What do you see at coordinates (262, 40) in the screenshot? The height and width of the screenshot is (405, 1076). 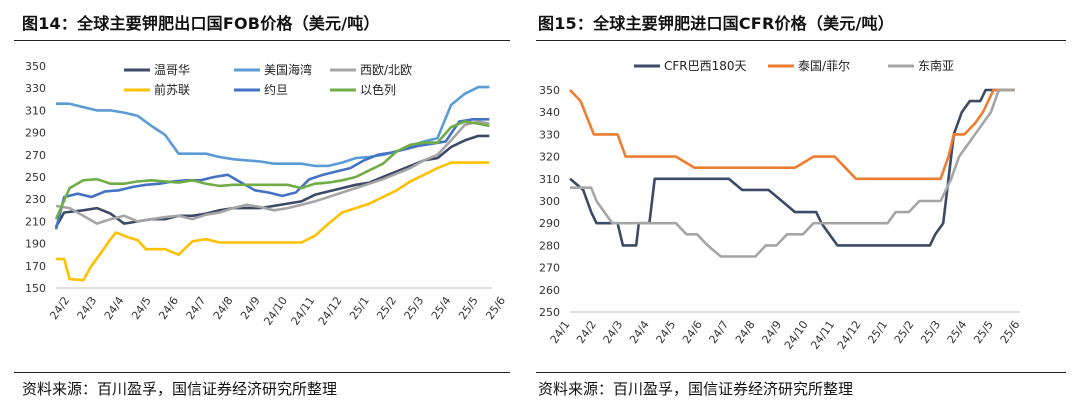 I see `figure-14-top-rule` at bounding box center [262, 40].